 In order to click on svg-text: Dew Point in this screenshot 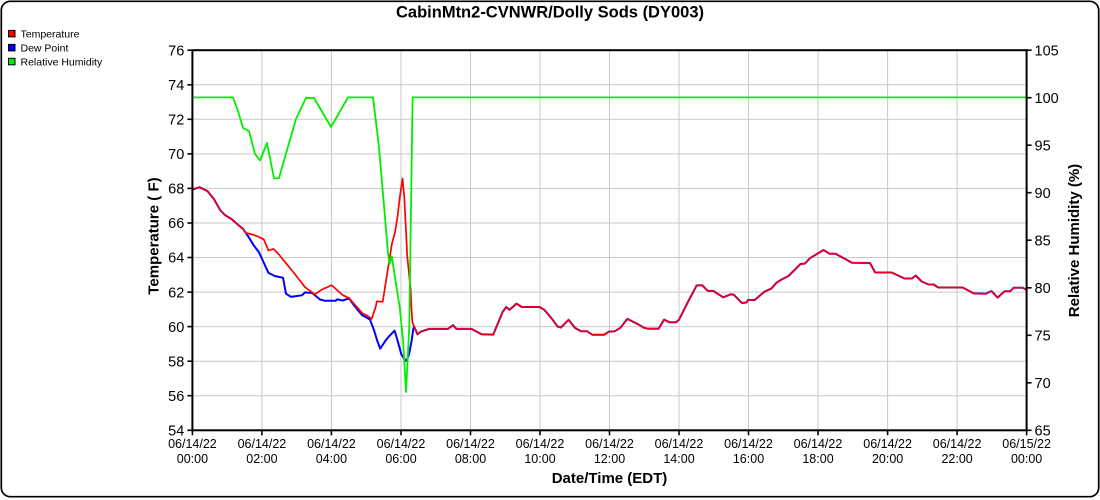, I will do `click(45, 49)`.